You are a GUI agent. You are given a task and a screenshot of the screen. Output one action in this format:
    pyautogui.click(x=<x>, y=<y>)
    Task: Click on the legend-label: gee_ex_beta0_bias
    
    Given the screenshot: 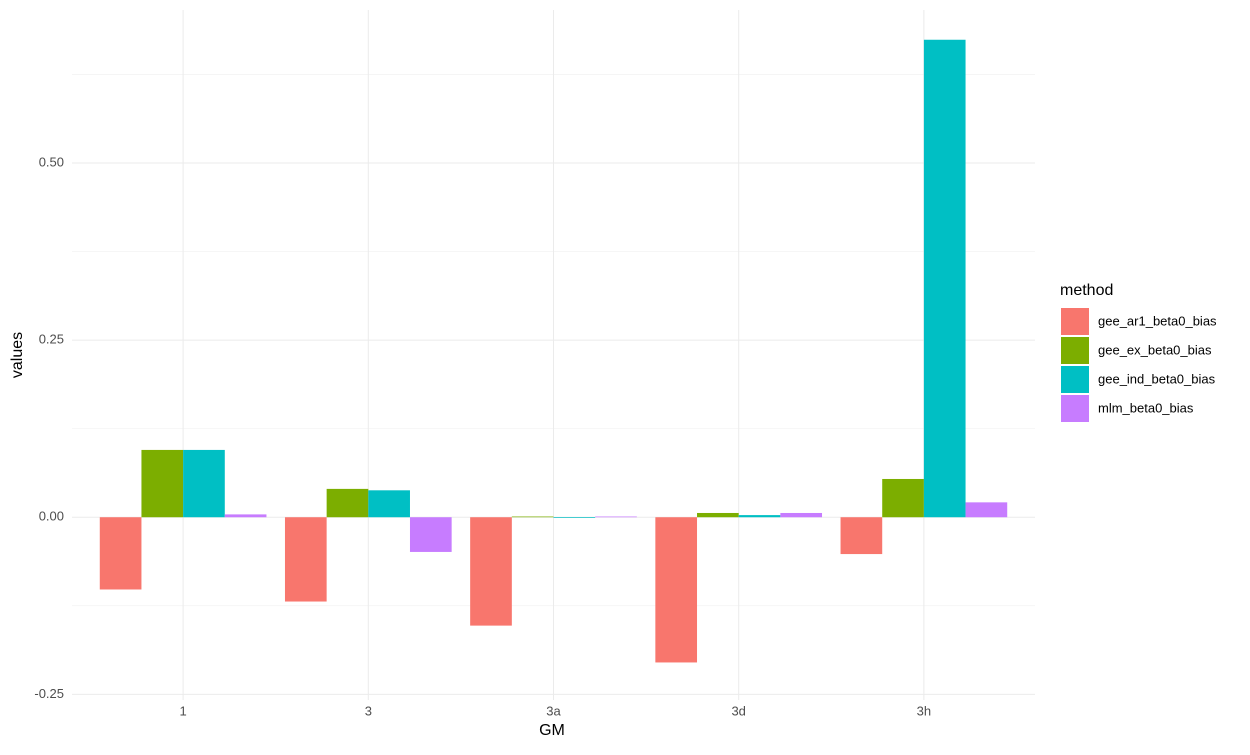 What is the action you would take?
    pyautogui.click(x=1155, y=349)
    